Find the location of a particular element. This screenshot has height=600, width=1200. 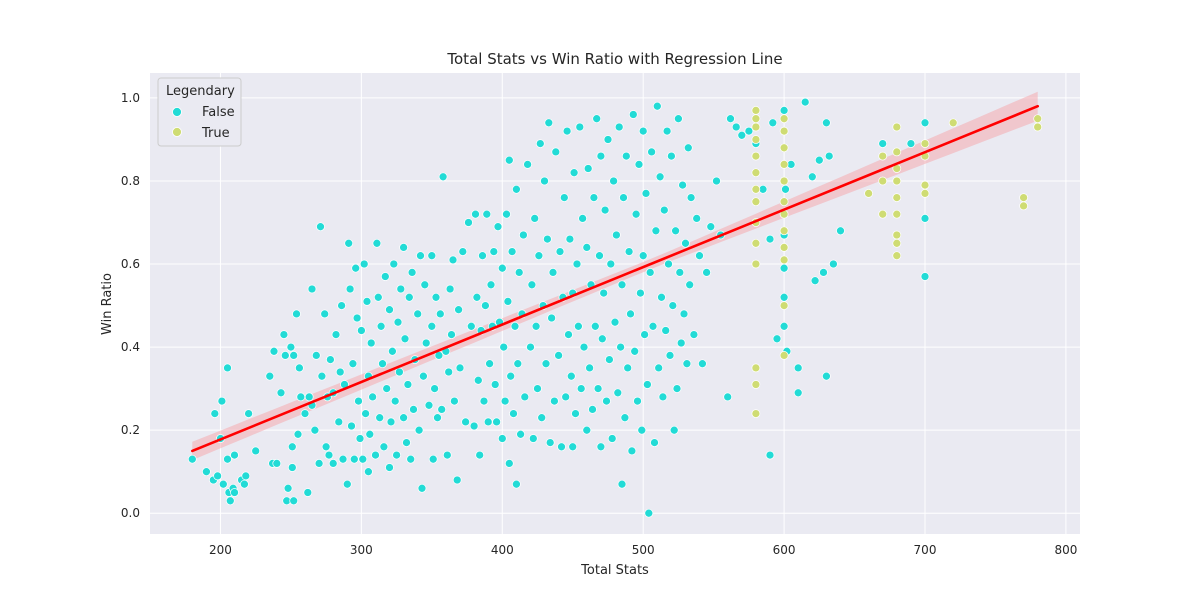

x-tick-label: 600 is located at coordinates (784, 550).